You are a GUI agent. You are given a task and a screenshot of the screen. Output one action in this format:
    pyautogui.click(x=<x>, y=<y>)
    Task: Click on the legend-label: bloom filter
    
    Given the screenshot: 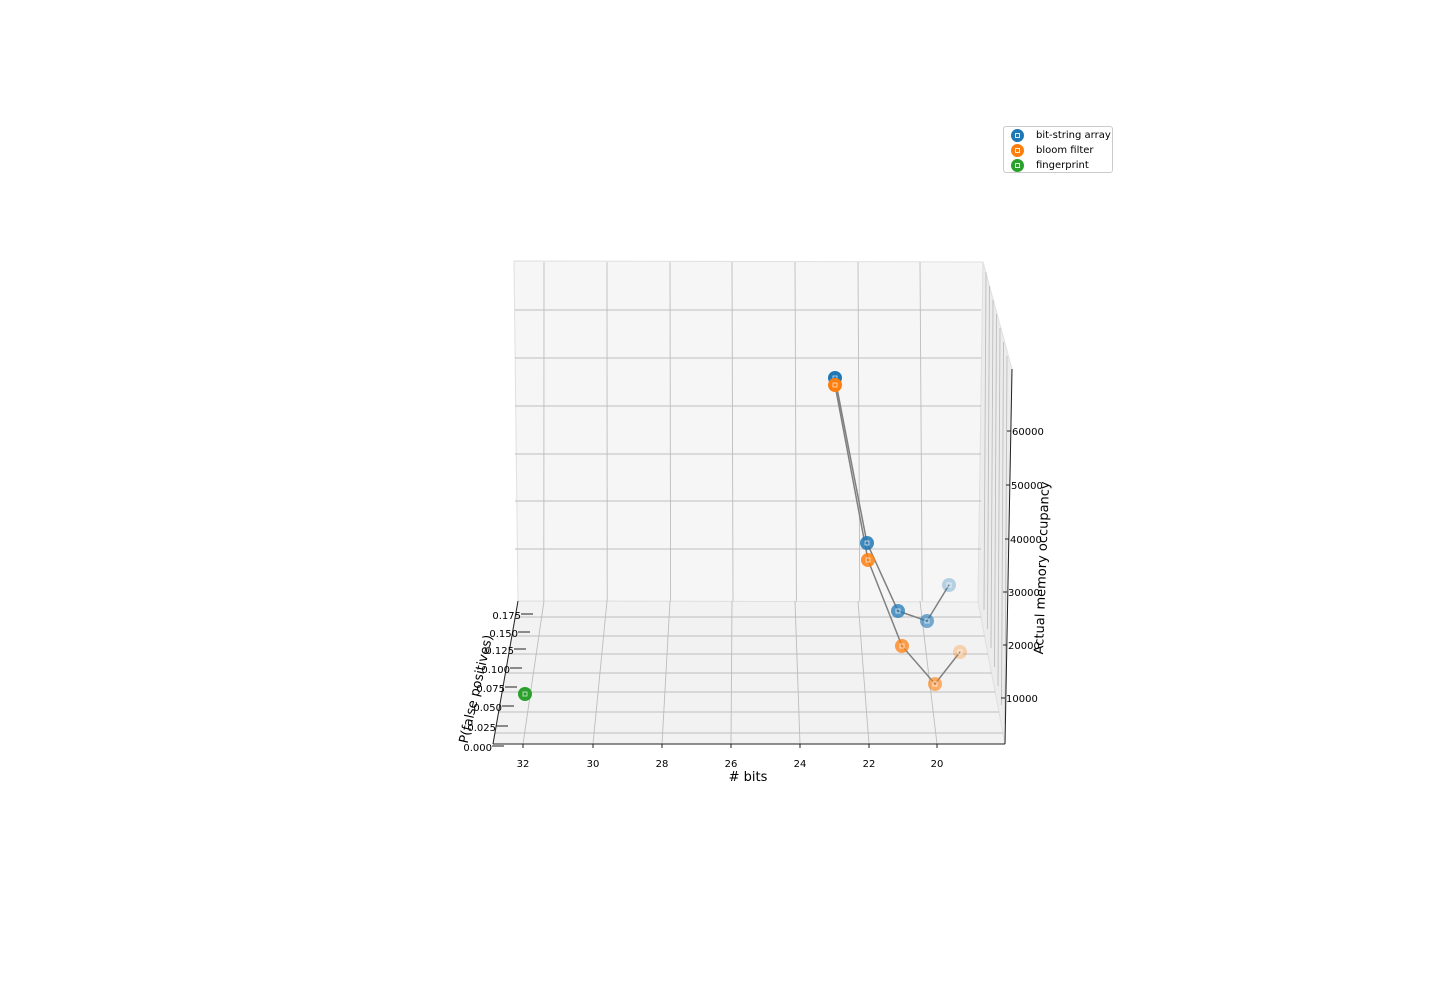 What is the action you would take?
    pyautogui.click(x=1065, y=150)
    